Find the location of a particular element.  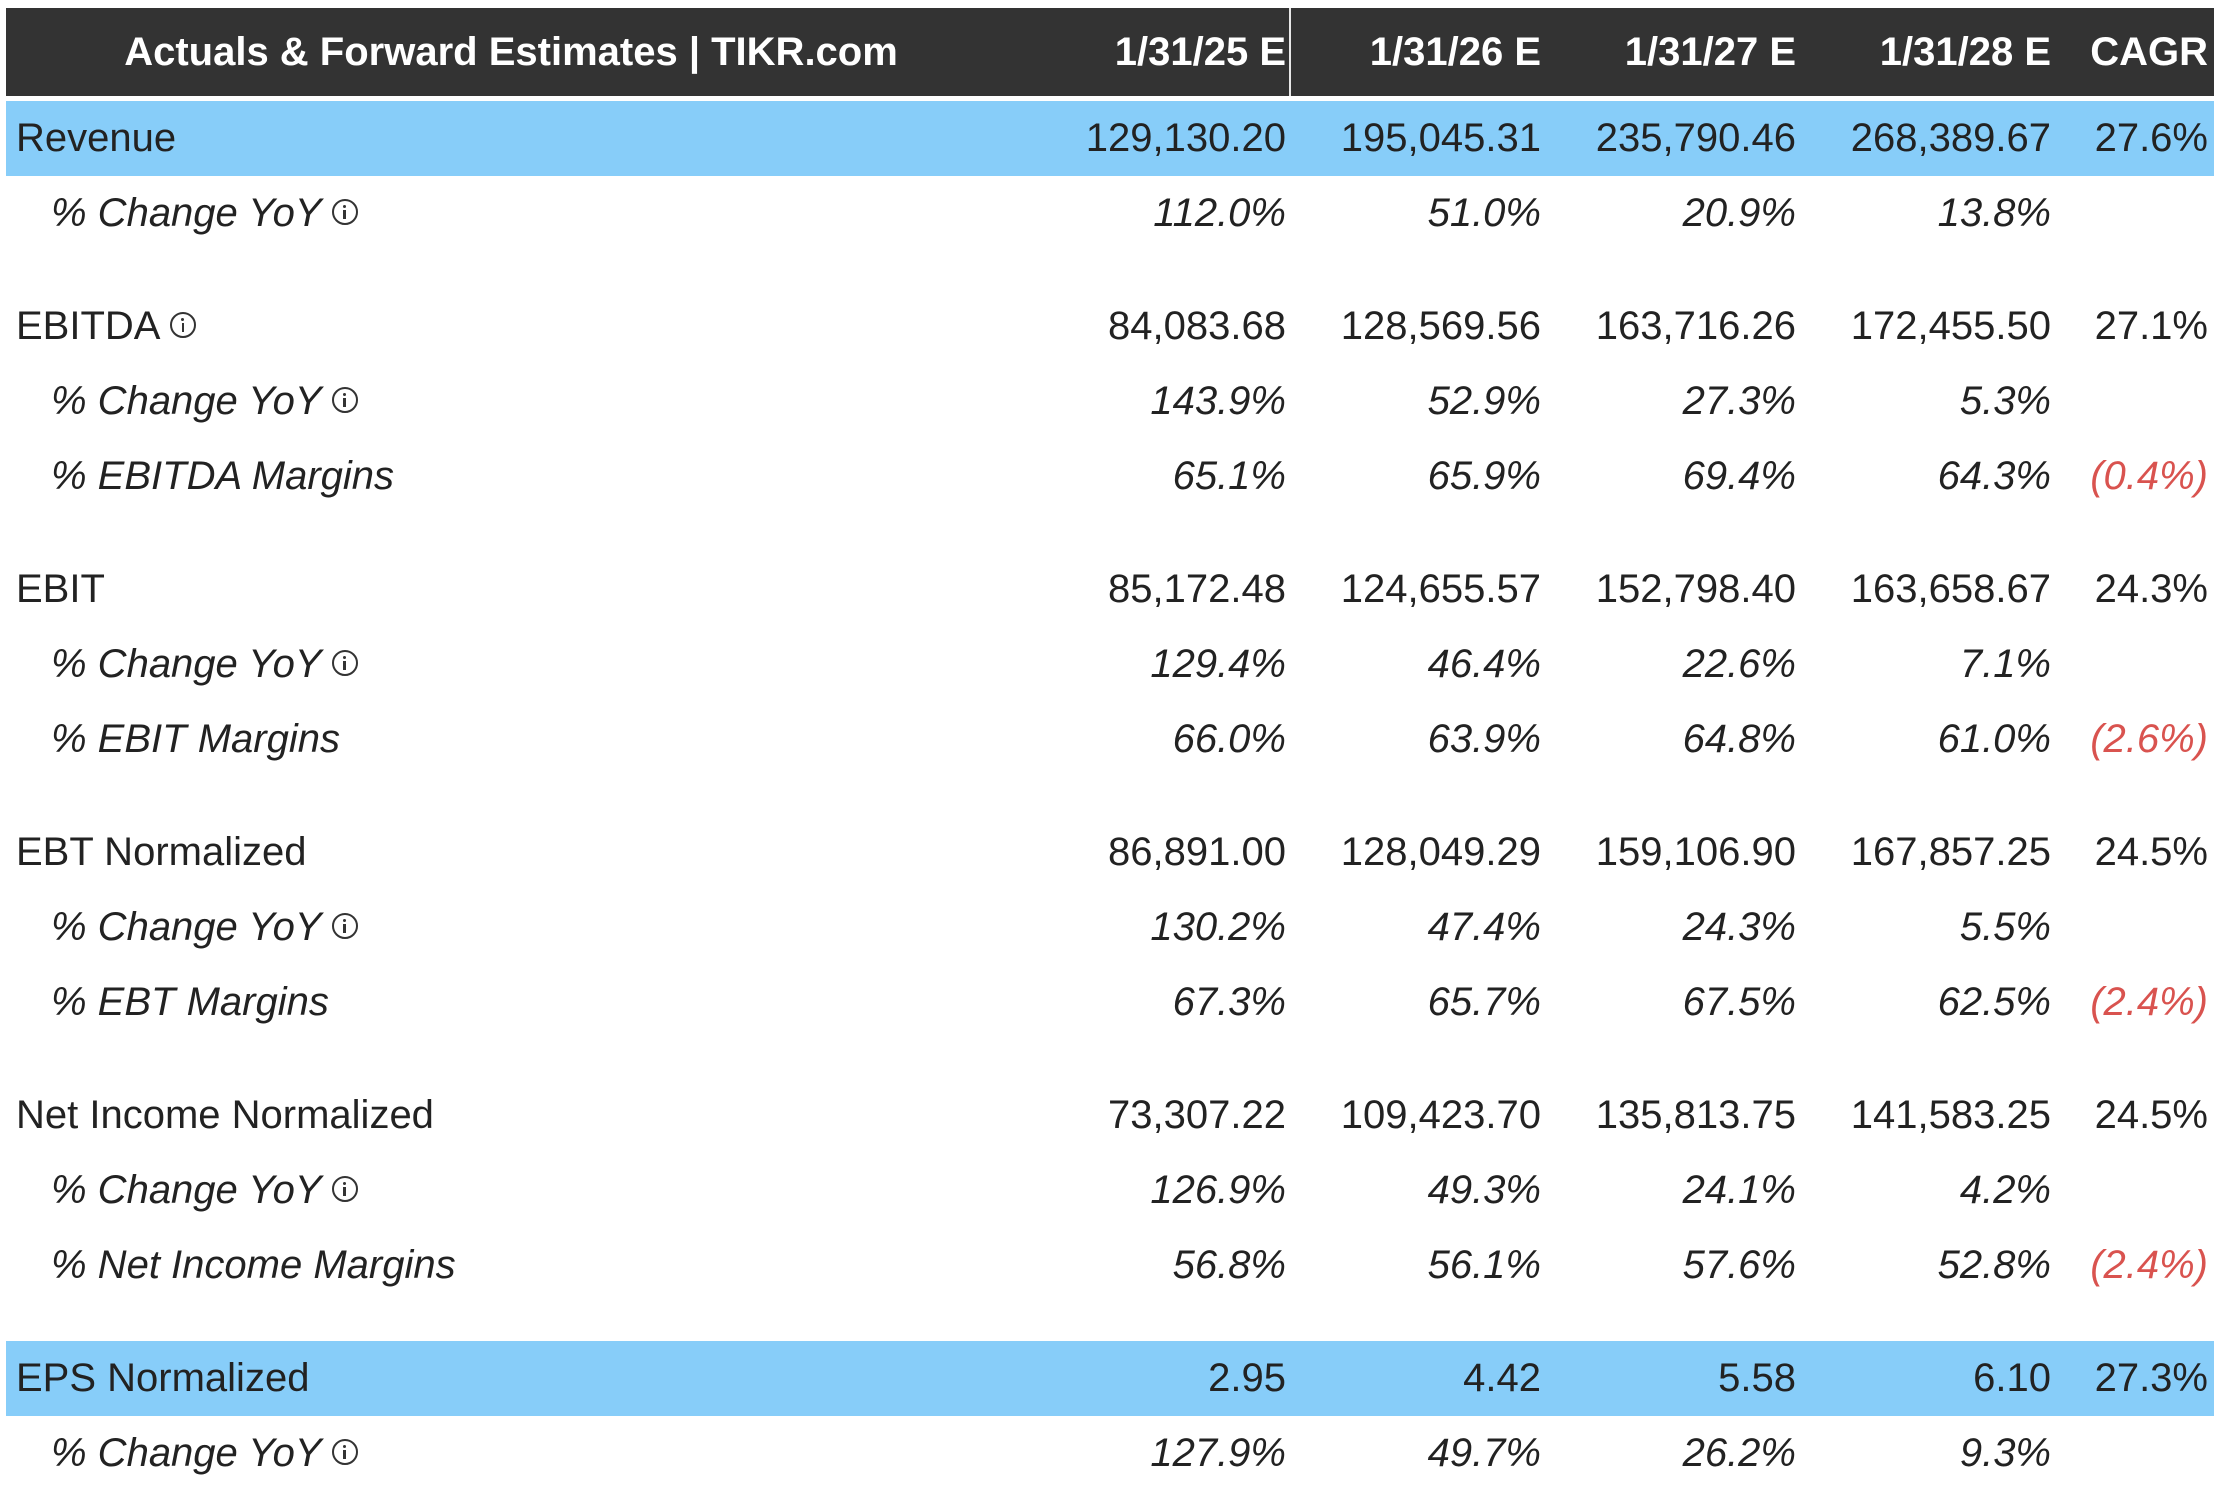

cell-value: 195,045.31 is located at coordinates (1440, 138).